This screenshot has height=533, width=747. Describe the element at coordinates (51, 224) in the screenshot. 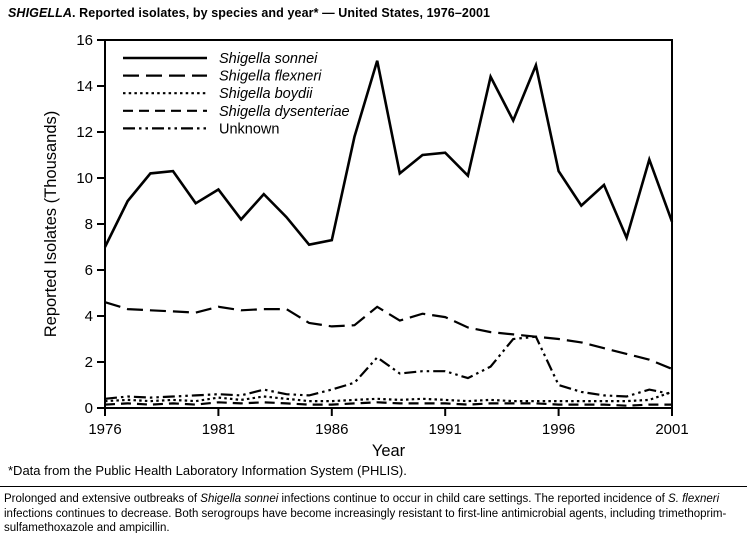

I see `y-axis-label: Reported Isolates (Thousands)` at that location.